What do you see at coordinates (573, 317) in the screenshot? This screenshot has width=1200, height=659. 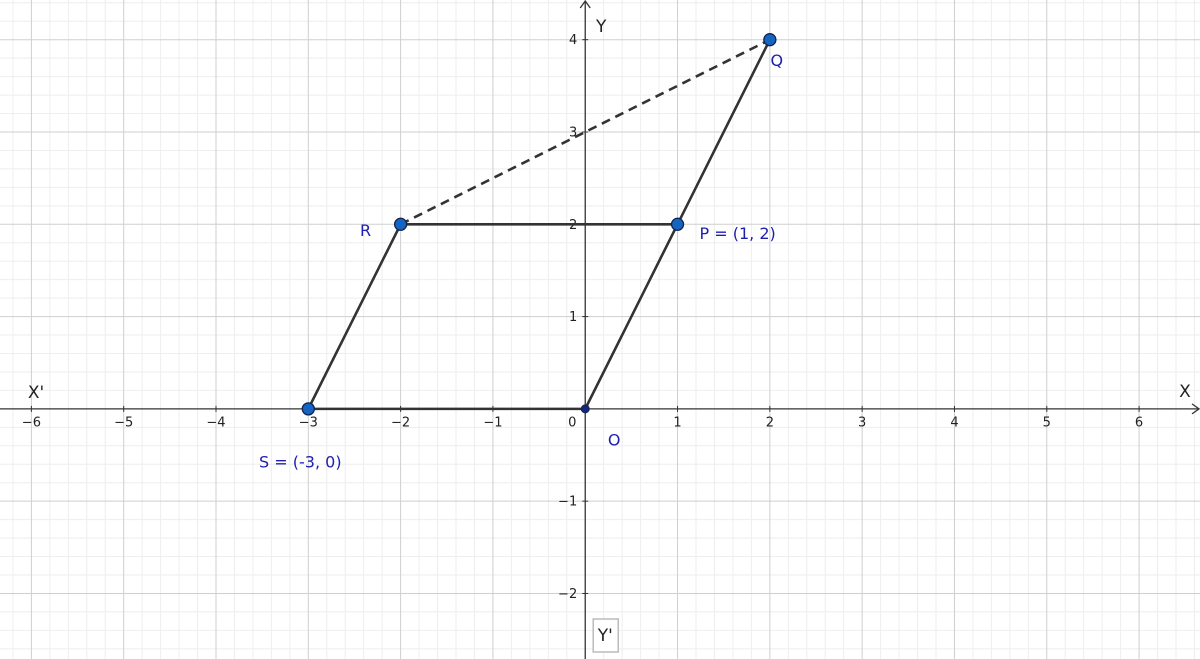 I see `y-tick-label: 1` at bounding box center [573, 317].